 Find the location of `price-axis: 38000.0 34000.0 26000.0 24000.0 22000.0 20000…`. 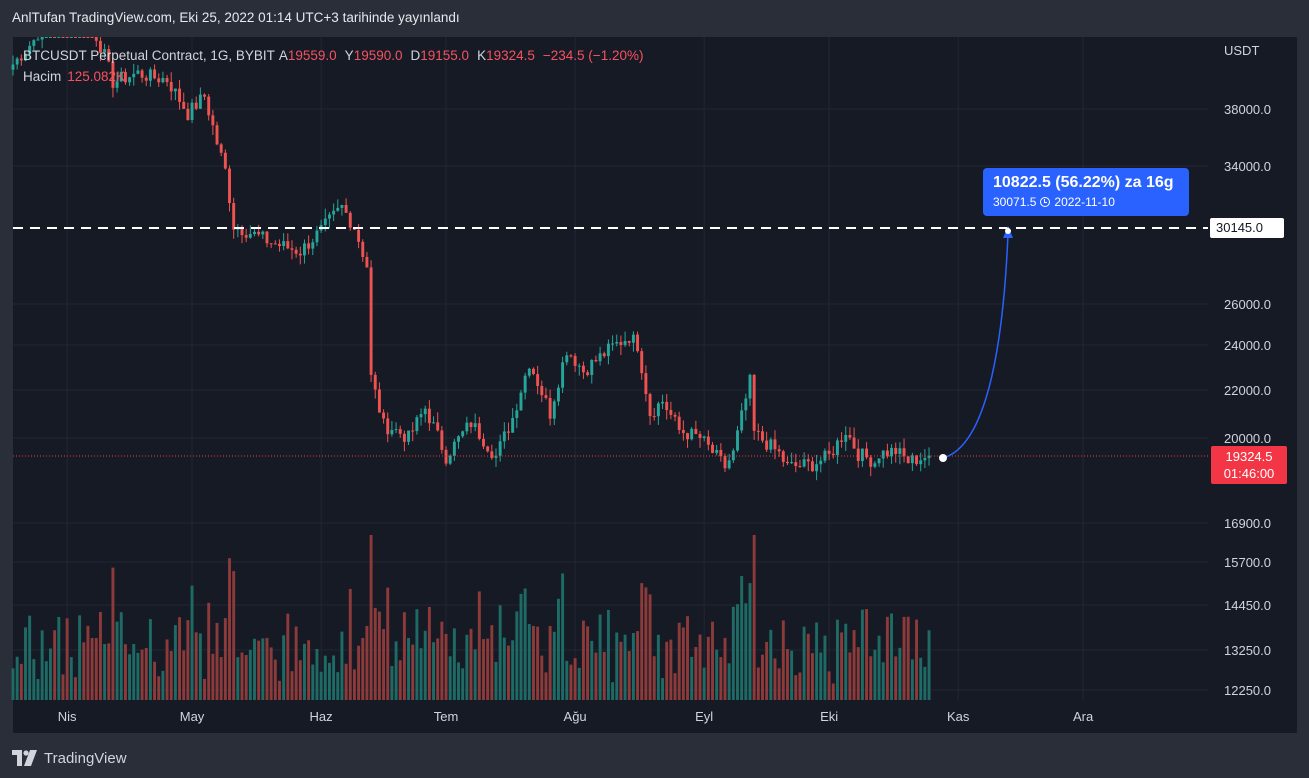

price-axis: 38000.0 34000.0 26000.0 24000.0 22000.0 20000… is located at coordinates (1247, 400).